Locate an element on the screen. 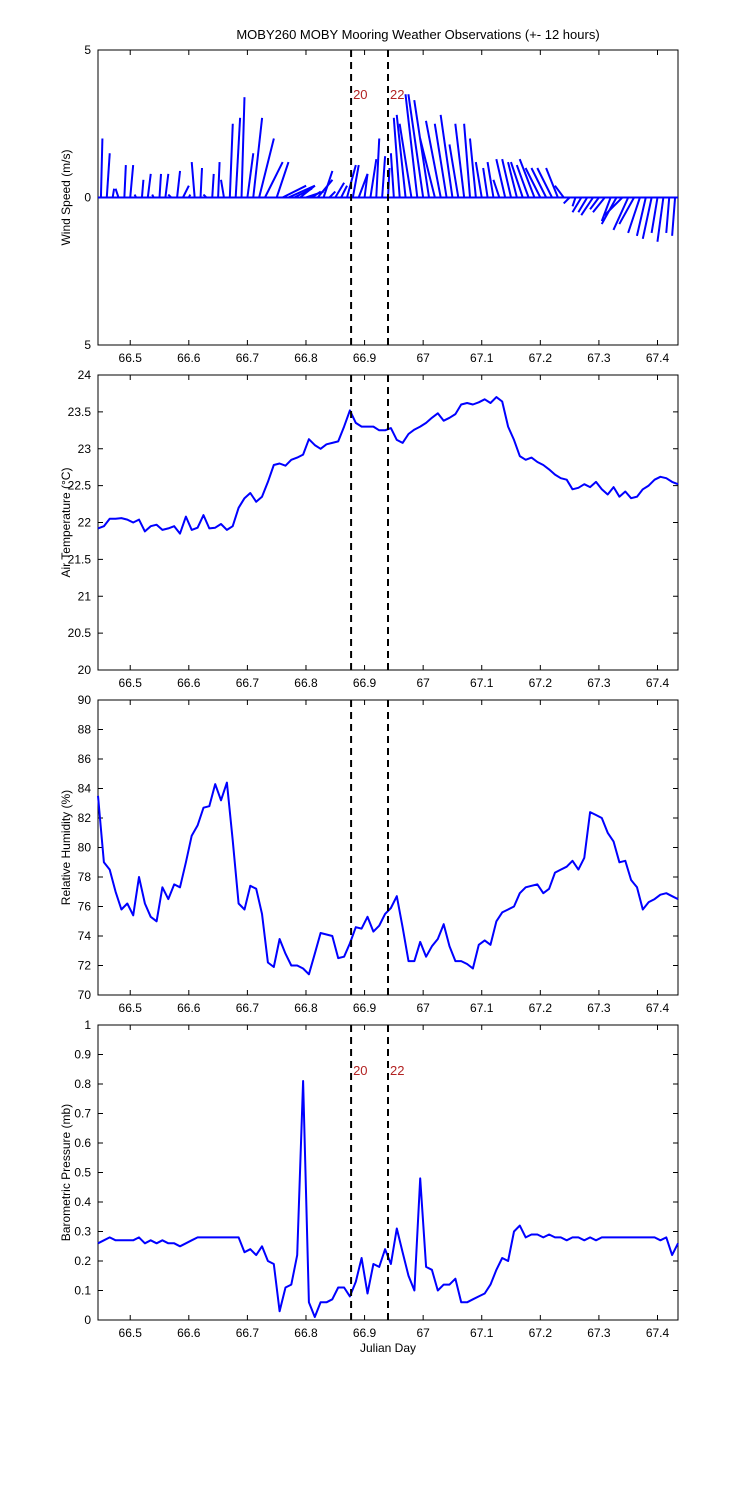  y-tick-label: 24 is located at coordinates (85, 375).